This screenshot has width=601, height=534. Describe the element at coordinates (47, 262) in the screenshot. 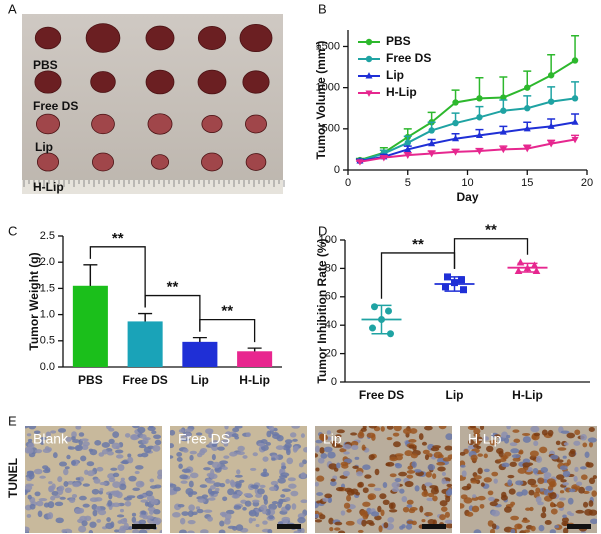

I see `y-tick-label: 2.0` at that location.